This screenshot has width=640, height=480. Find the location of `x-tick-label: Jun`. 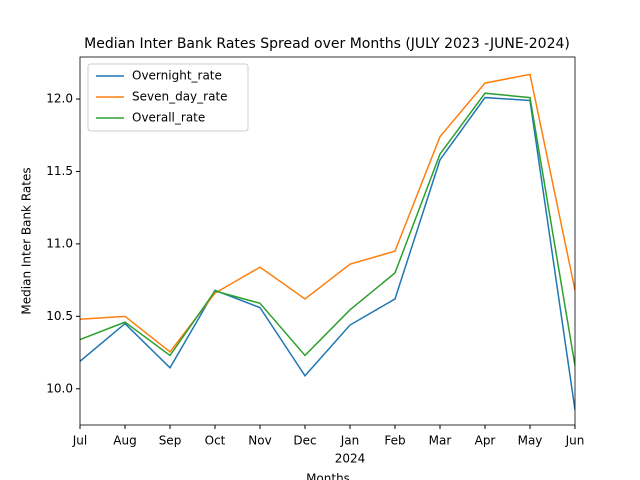

x-tick-label: Jun is located at coordinates (575, 441).